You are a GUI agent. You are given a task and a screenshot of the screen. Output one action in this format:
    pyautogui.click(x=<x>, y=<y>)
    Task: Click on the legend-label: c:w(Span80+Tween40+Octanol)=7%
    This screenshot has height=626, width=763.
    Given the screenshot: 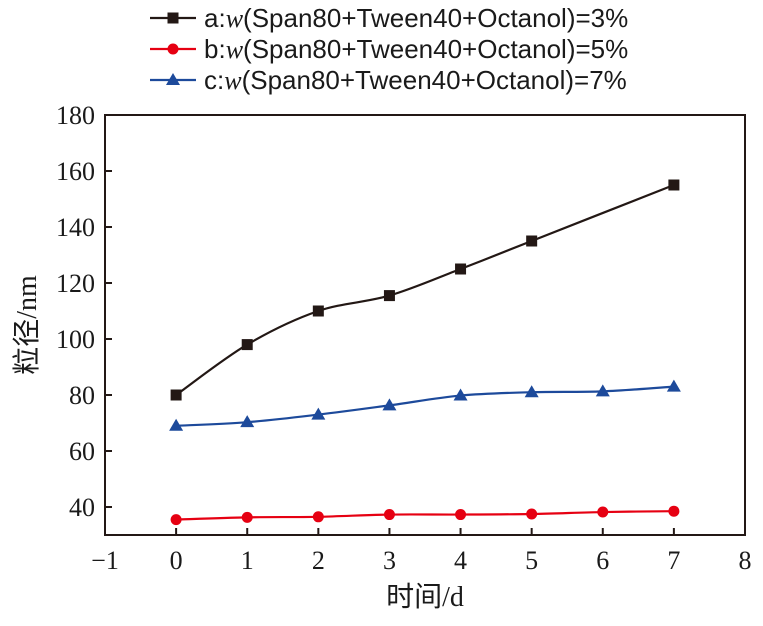 What is the action you would take?
    pyautogui.click(x=415, y=80)
    